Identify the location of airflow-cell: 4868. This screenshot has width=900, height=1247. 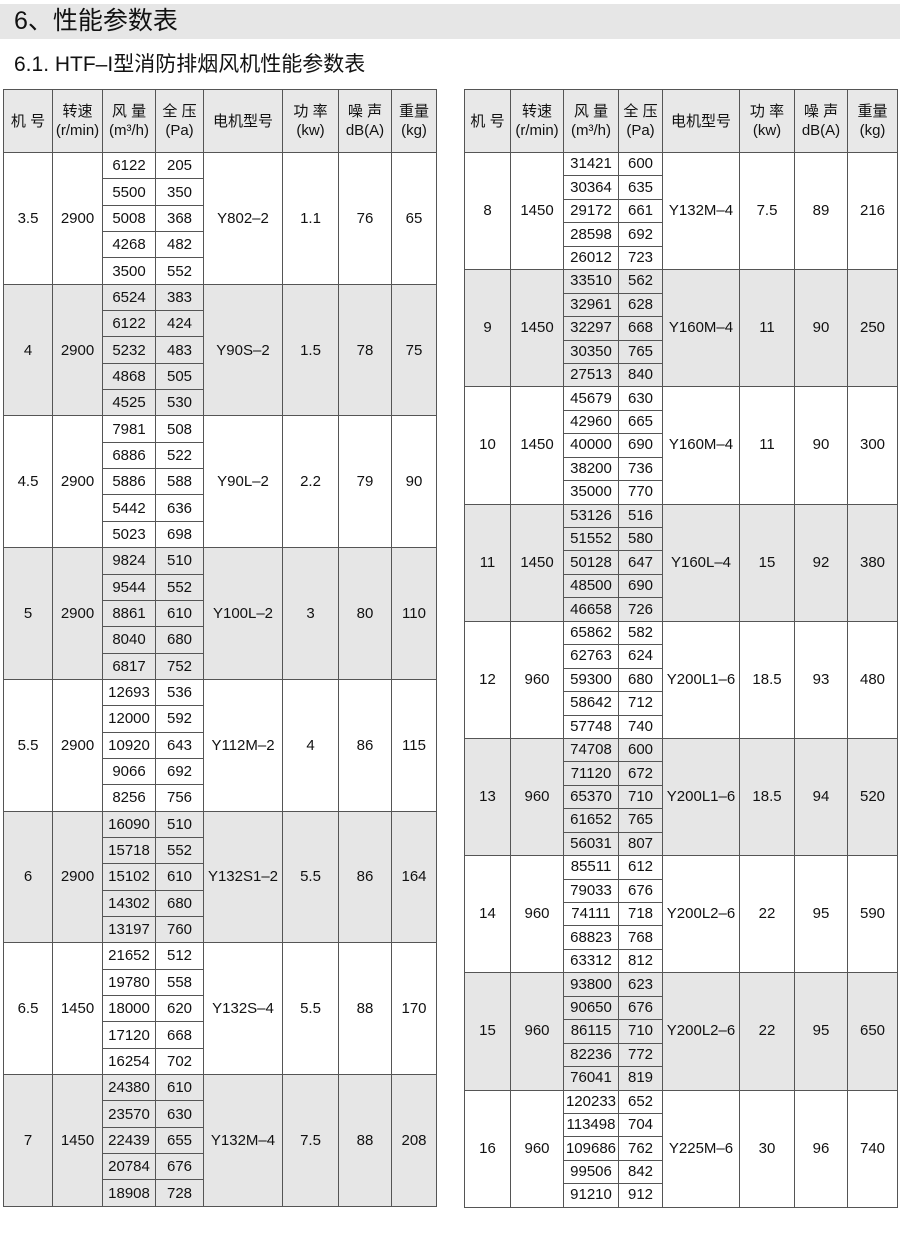
(129, 376).